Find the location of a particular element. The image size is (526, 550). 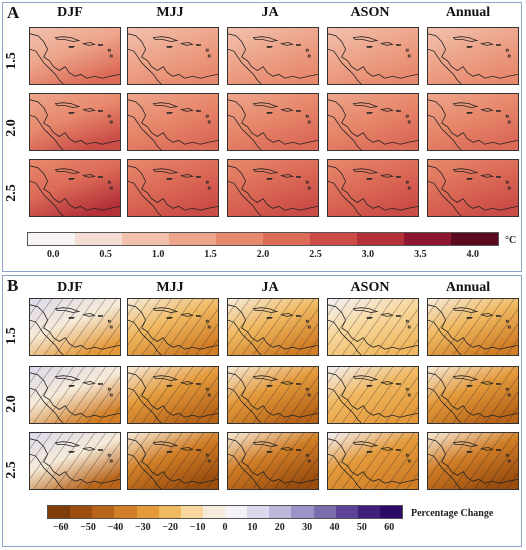

b-map-1-5-ason is located at coordinates (373, 327).